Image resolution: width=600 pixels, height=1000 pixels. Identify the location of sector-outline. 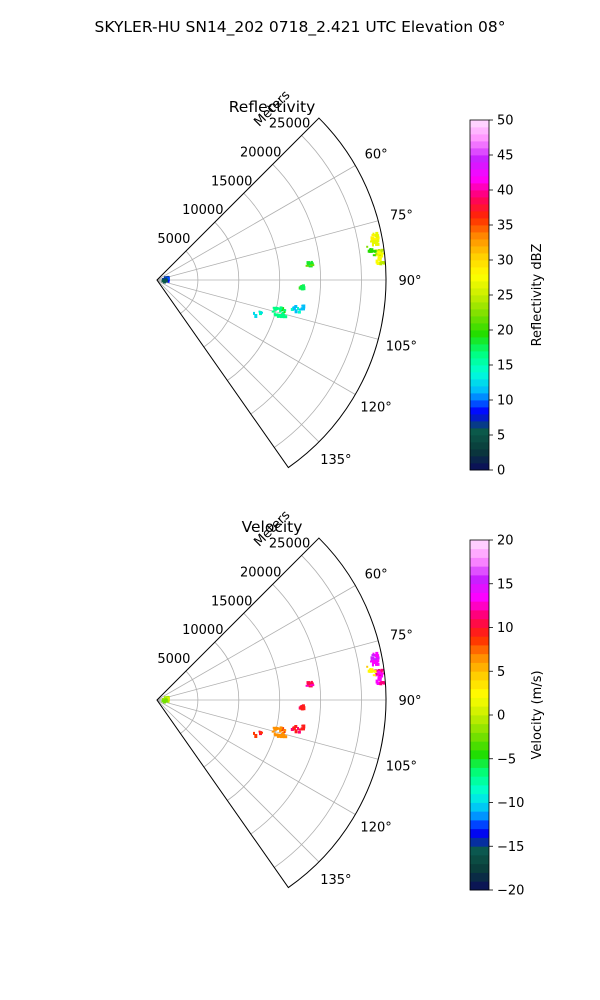
(271, 293).